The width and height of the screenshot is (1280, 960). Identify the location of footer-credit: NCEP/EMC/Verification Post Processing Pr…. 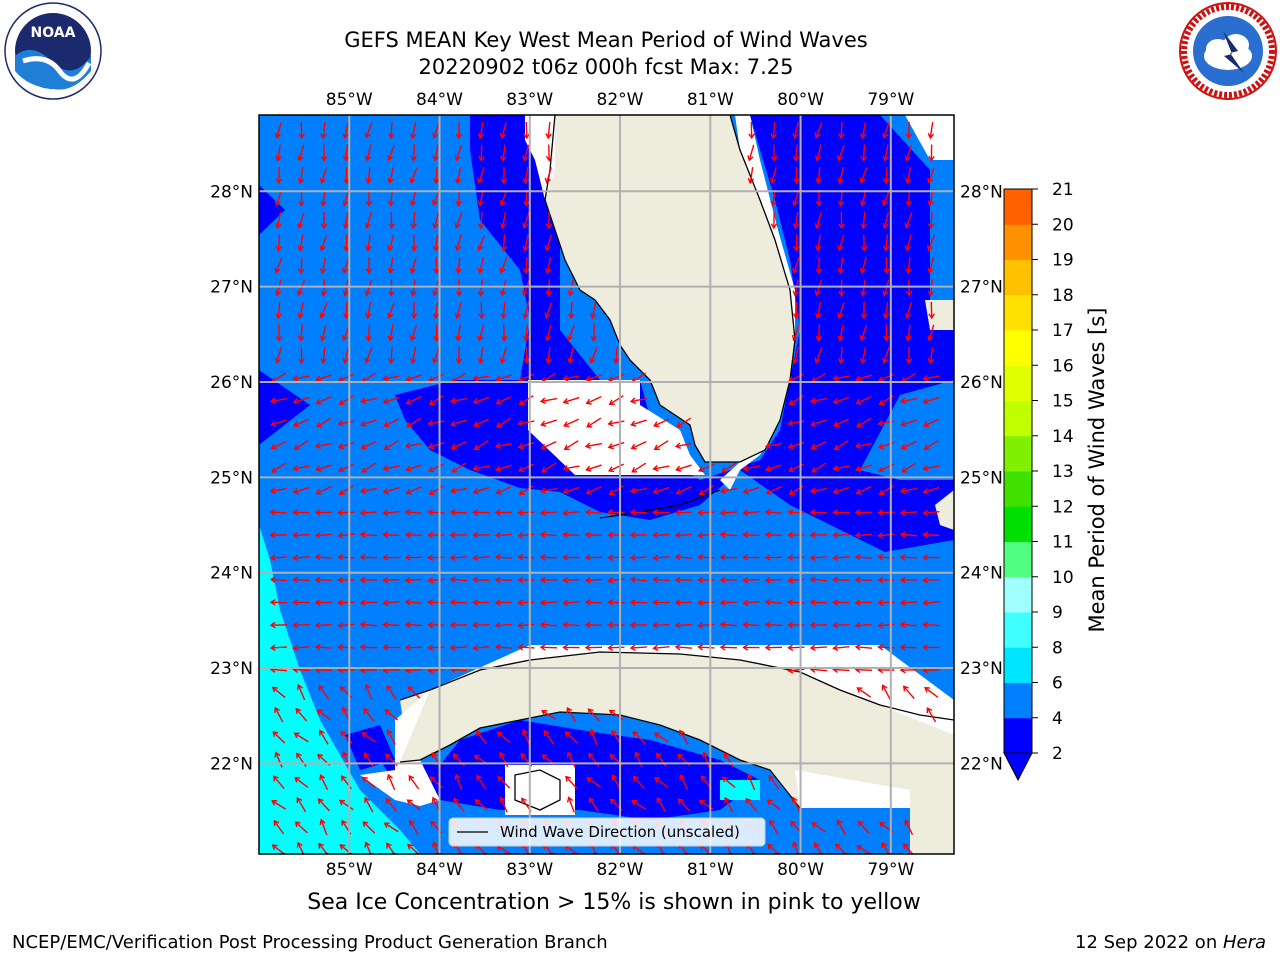
(310, 942).